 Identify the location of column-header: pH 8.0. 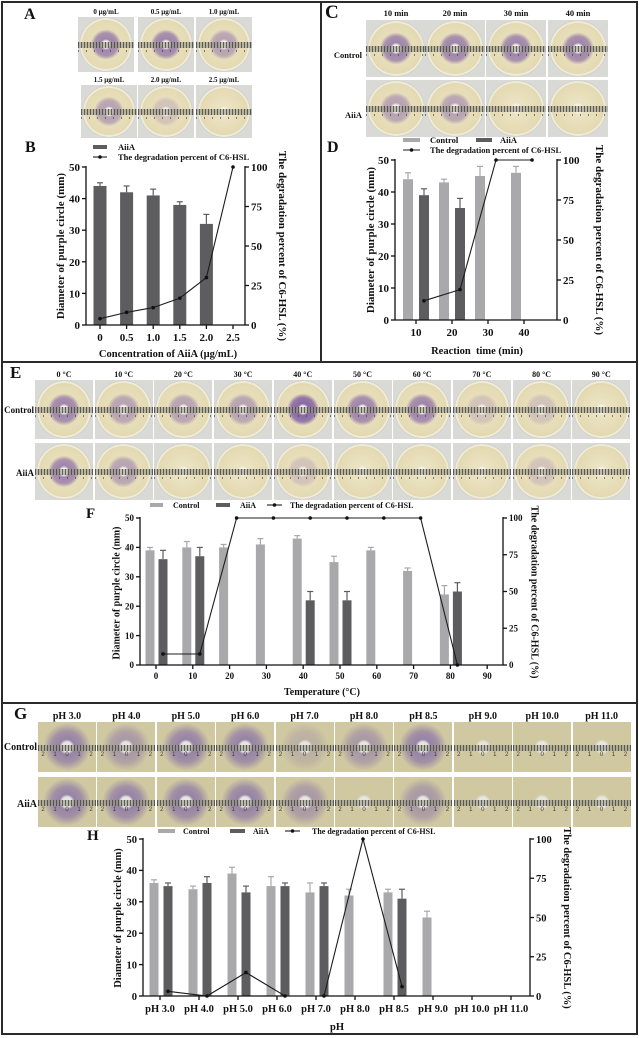
(364, 716).